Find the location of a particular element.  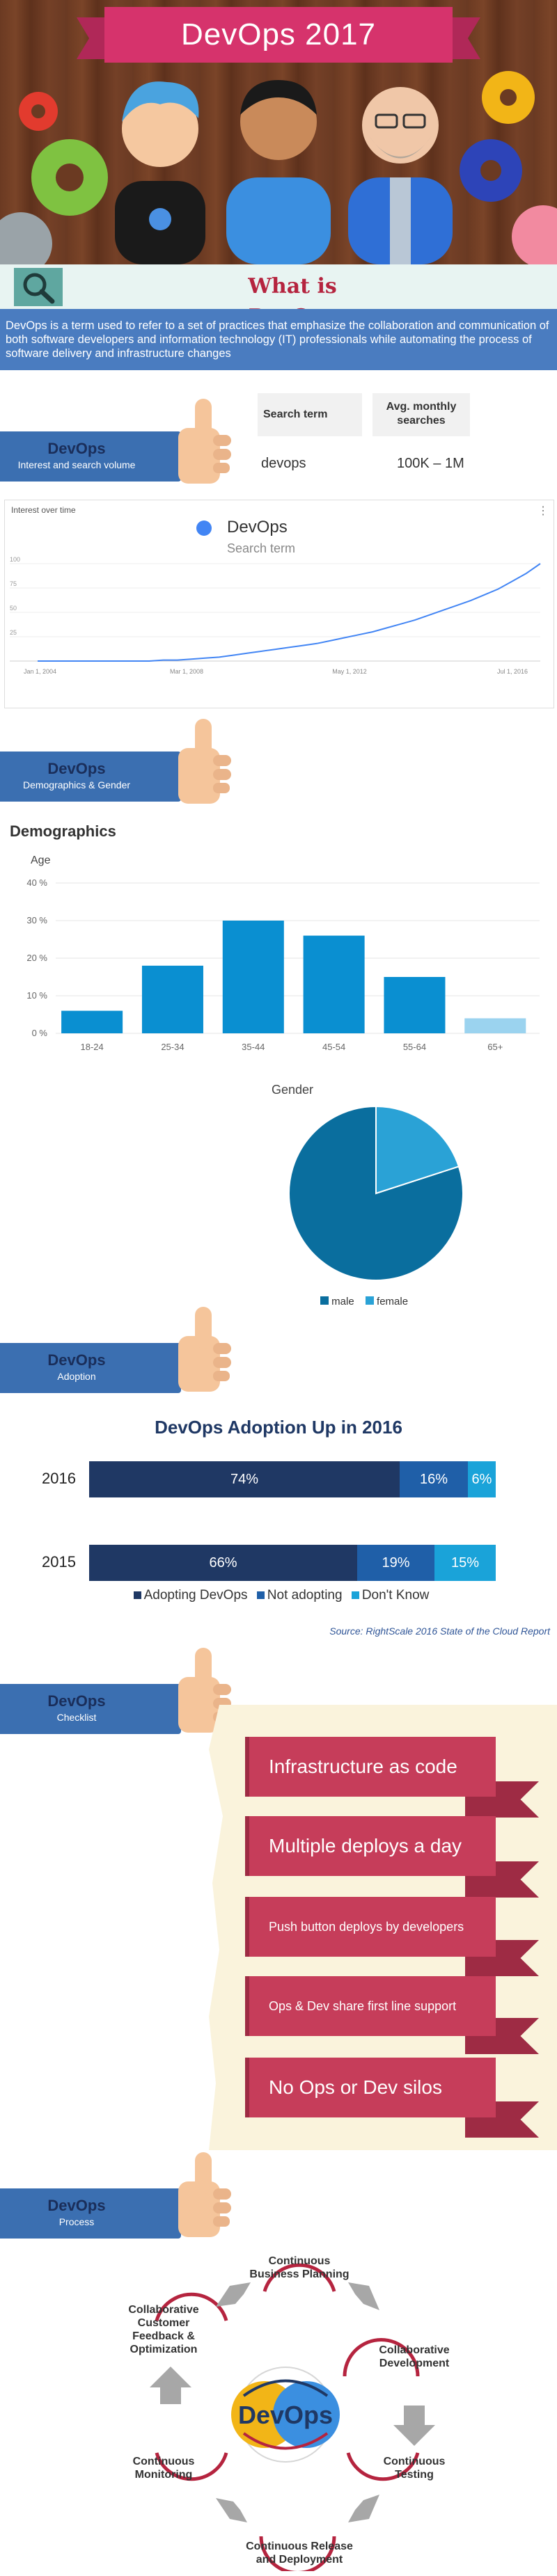

demographics-label: DevOps Demographics & Gender is located at coordinates (91, 777).